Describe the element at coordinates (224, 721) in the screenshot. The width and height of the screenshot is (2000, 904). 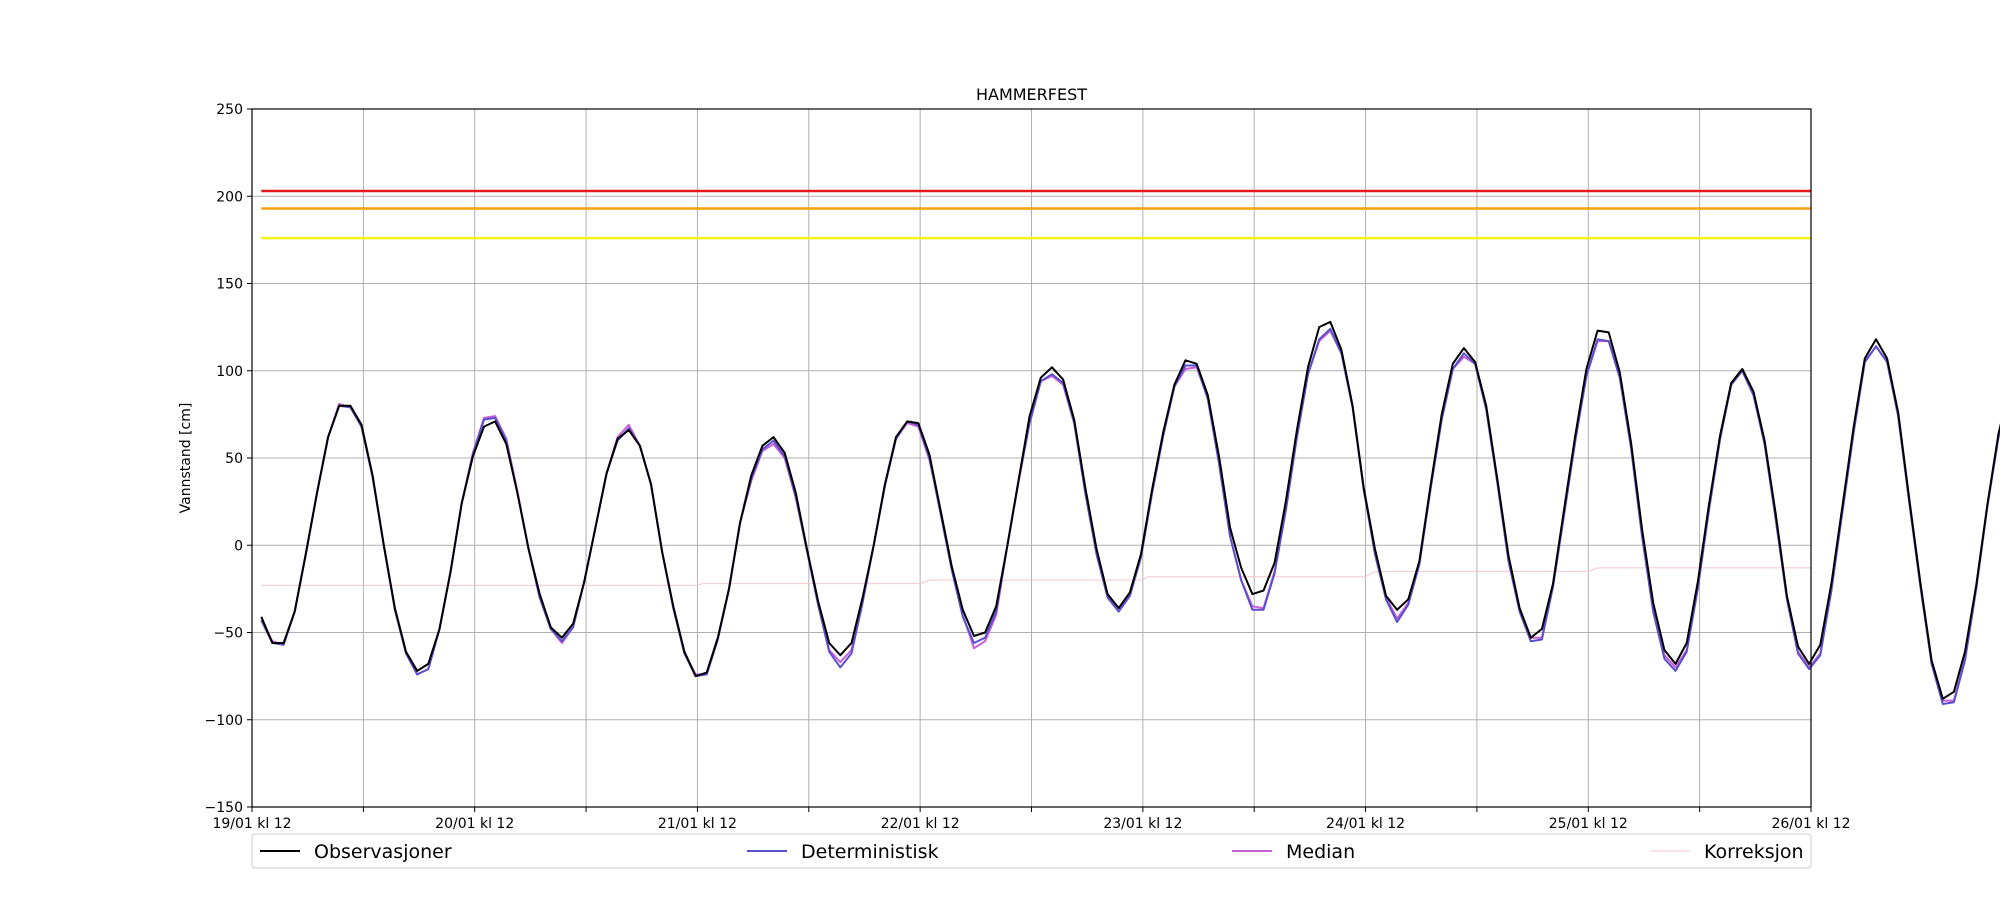
I see `y-tick-label: −100` at that location.